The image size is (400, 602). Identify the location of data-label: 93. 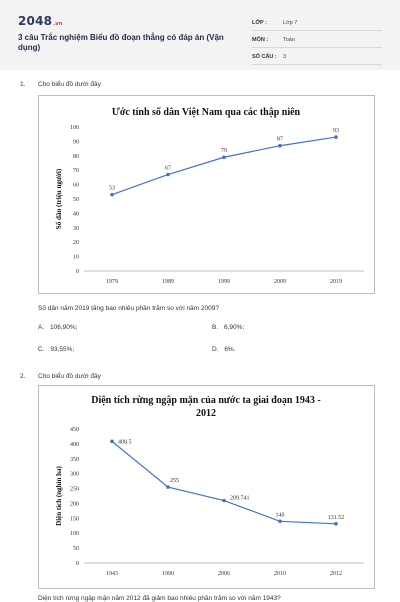
(336, 131).